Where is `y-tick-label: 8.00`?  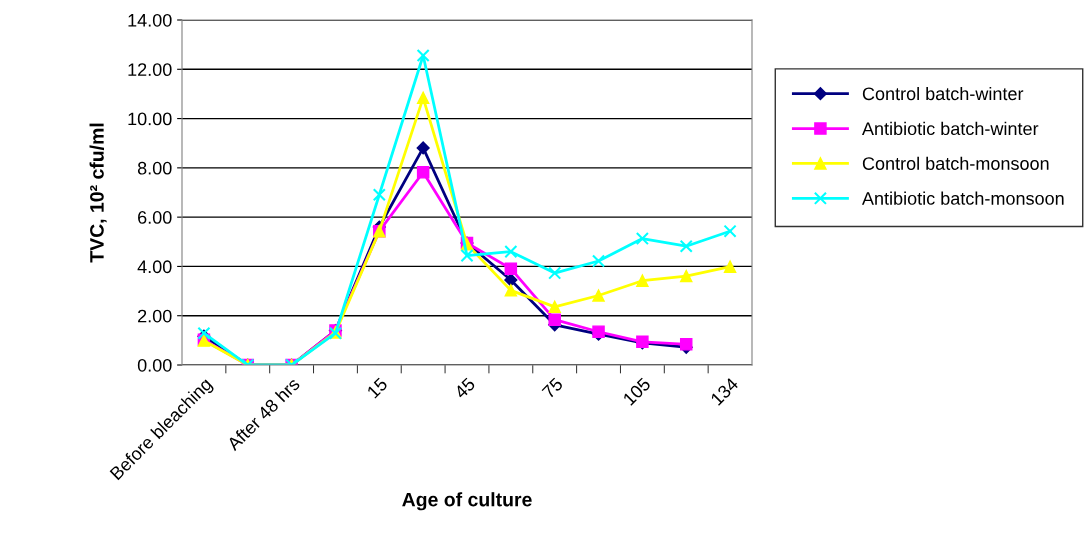 y-tick-label: 8.00 is located at coordinates (154, 168).